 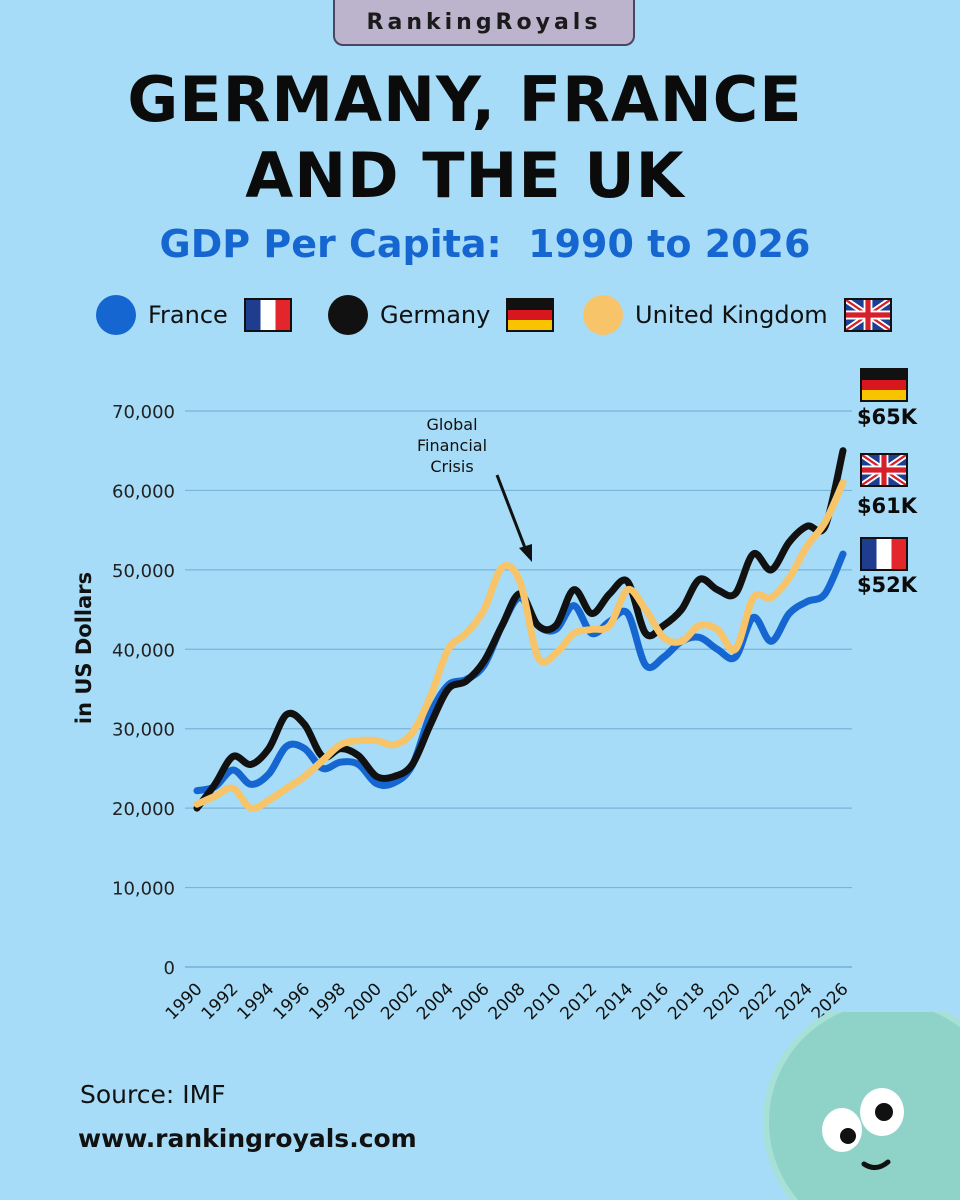 What do you see at coordinates (184, 1001) in the screenshot?
I see `x-tick-label: 1990` at bounding box center [184, 1001].